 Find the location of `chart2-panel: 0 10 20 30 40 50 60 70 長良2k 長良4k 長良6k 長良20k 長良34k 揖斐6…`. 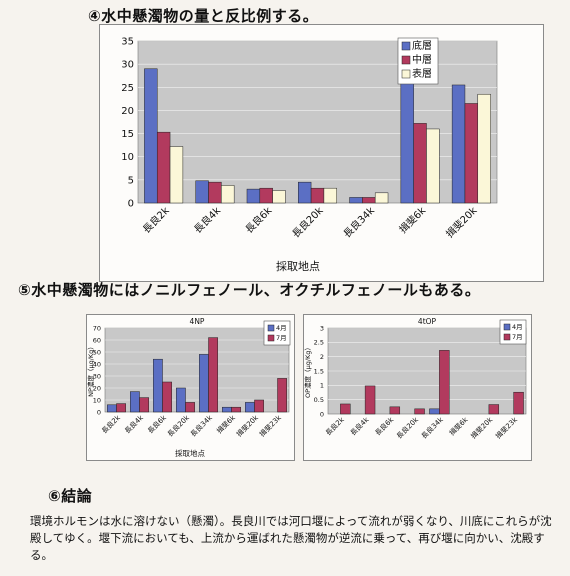

chart2-panel: 0 10 20 30 40 50 60 70 長良2k 長良4k 長良6k 長良20k 長良34k 揖斐6… is located at coordinates (190, 387).